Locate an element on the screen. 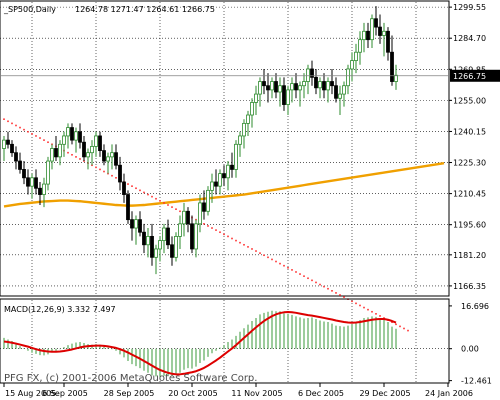 This screenshot has height=400, width=500. time-tick-label: 15 Aug 2005 is located at coordinates (30, 393).